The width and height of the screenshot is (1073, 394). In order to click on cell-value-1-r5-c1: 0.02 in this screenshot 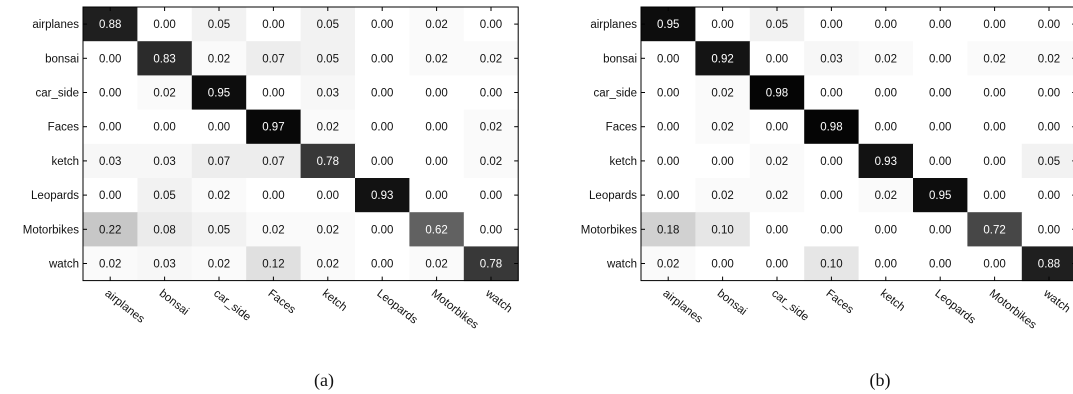, I will do `click(722, 196)`.